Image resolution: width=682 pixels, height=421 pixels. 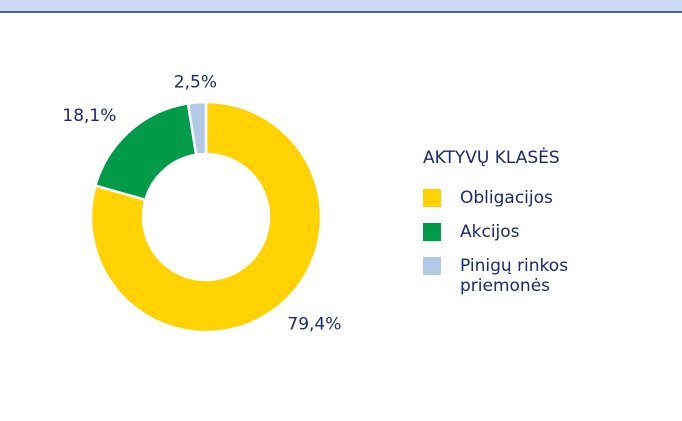 I want to click on legend-item: Akcijos, so click(x=523, y=232).